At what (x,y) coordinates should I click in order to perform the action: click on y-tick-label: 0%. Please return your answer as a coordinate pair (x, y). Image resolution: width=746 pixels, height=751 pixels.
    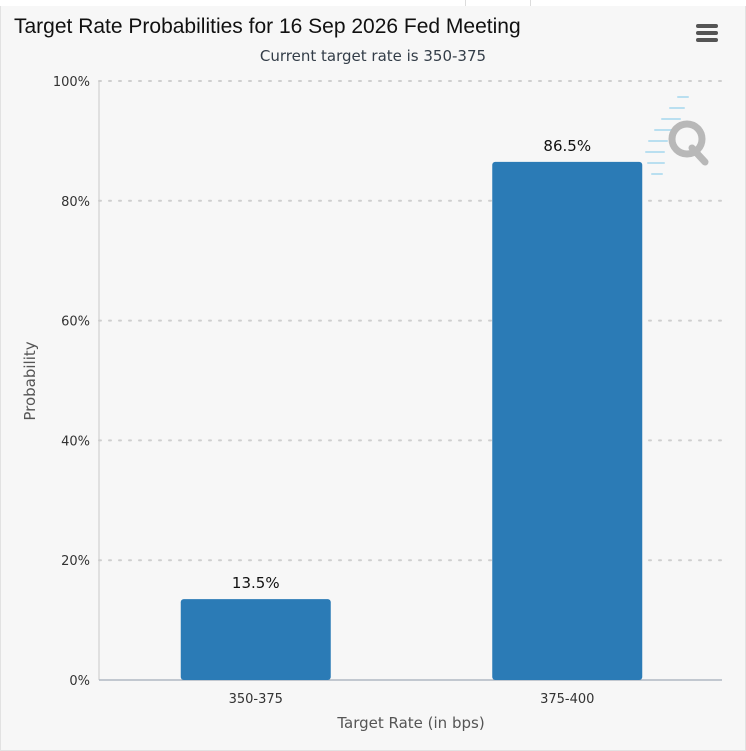
    Looking at the image, I should click on (79, 681).